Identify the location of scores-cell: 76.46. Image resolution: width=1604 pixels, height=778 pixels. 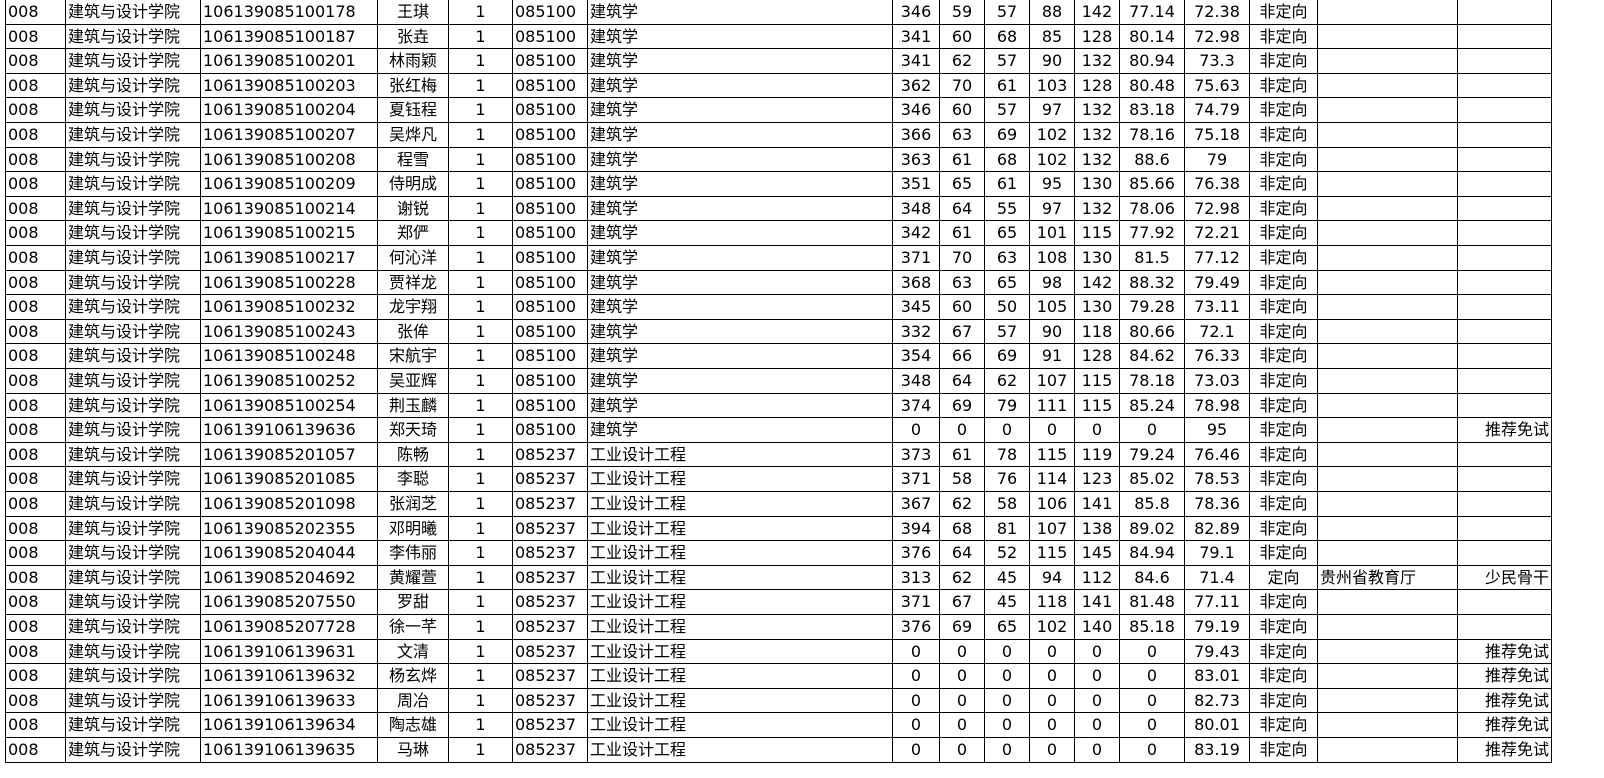
(1217, 455).